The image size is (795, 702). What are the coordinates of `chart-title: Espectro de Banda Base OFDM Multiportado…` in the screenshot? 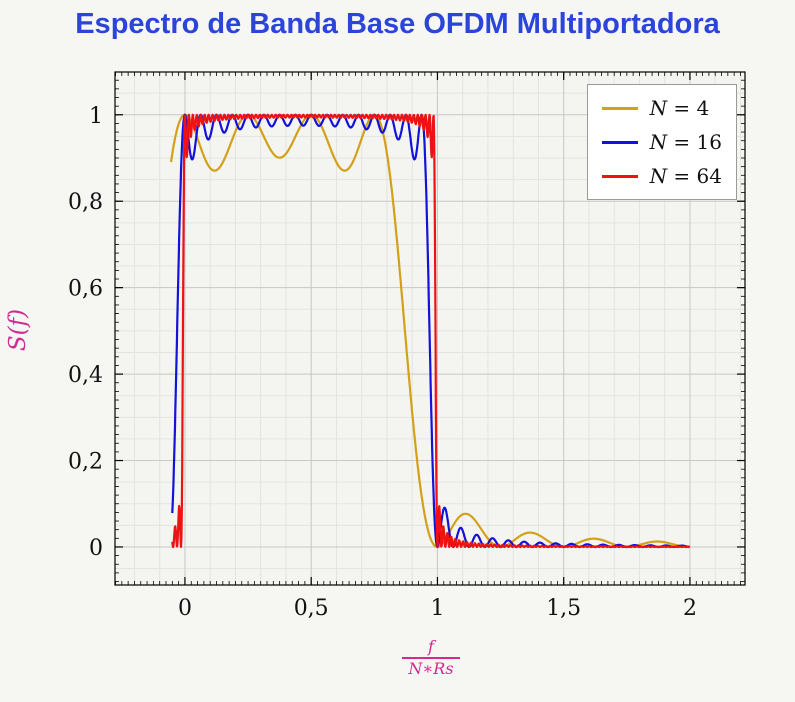 It's located at (397, 24).